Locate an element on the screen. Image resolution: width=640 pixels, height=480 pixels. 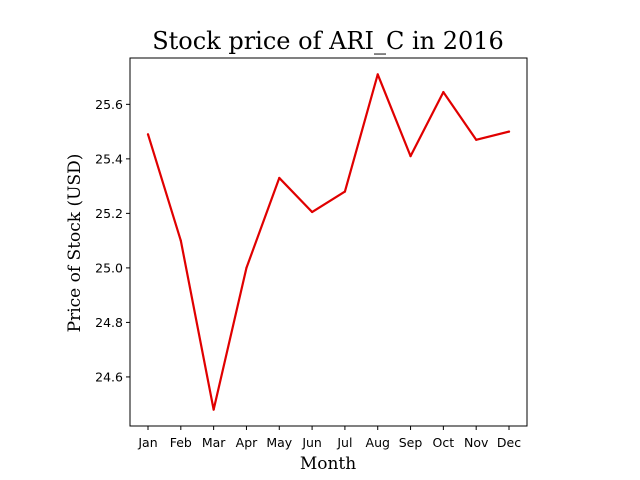
x-tick-label: Mar is located at coordinates (214, 442).